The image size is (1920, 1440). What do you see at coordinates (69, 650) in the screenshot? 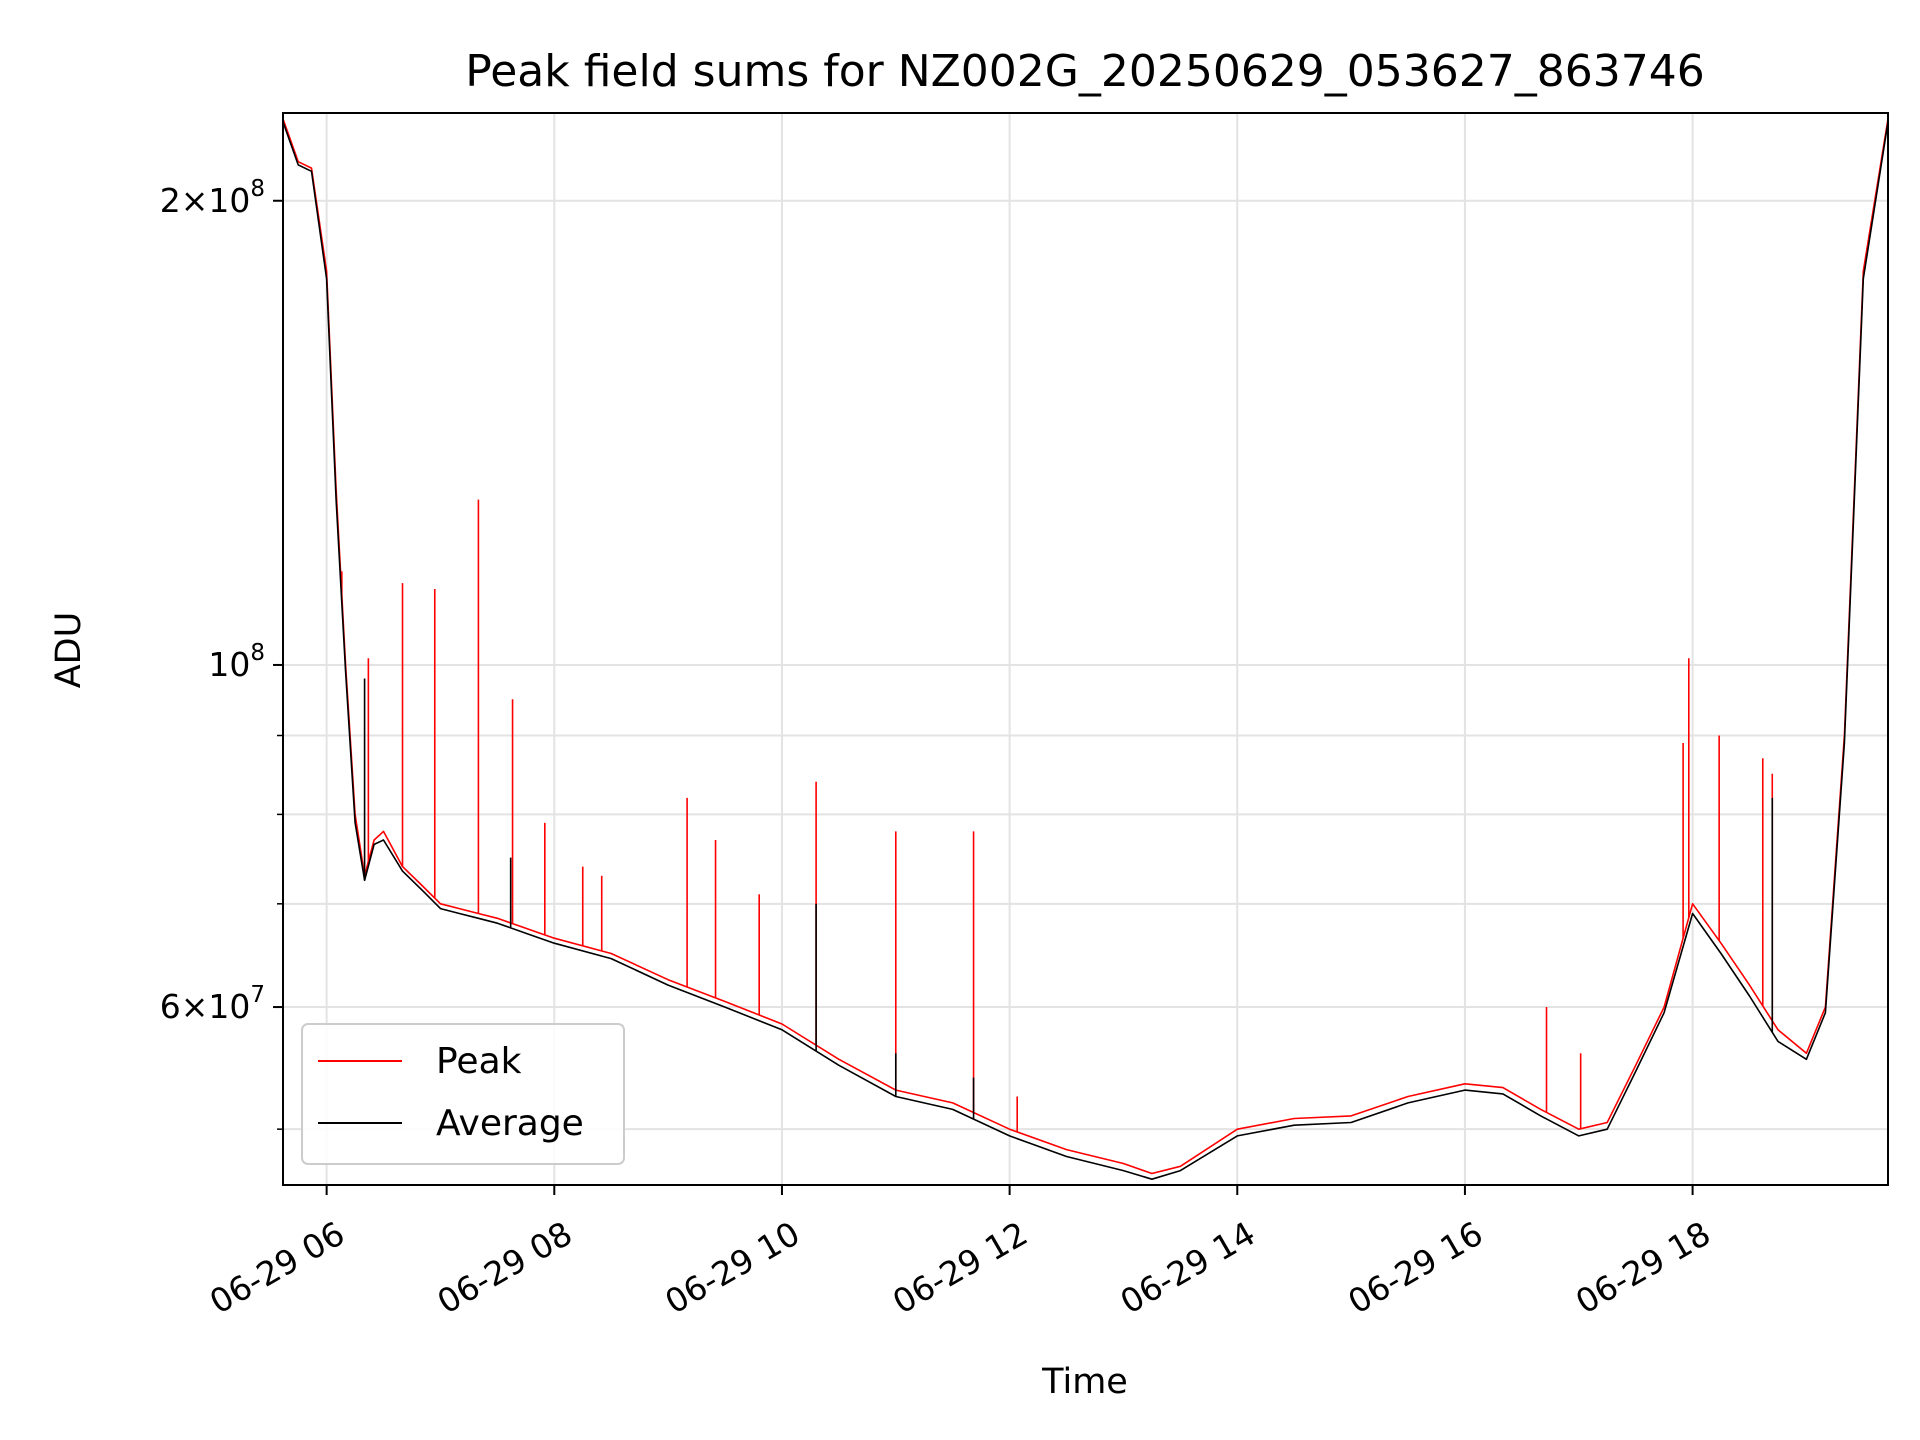
I see `y-axis-title: ADU` at bounding box center [69, 650].